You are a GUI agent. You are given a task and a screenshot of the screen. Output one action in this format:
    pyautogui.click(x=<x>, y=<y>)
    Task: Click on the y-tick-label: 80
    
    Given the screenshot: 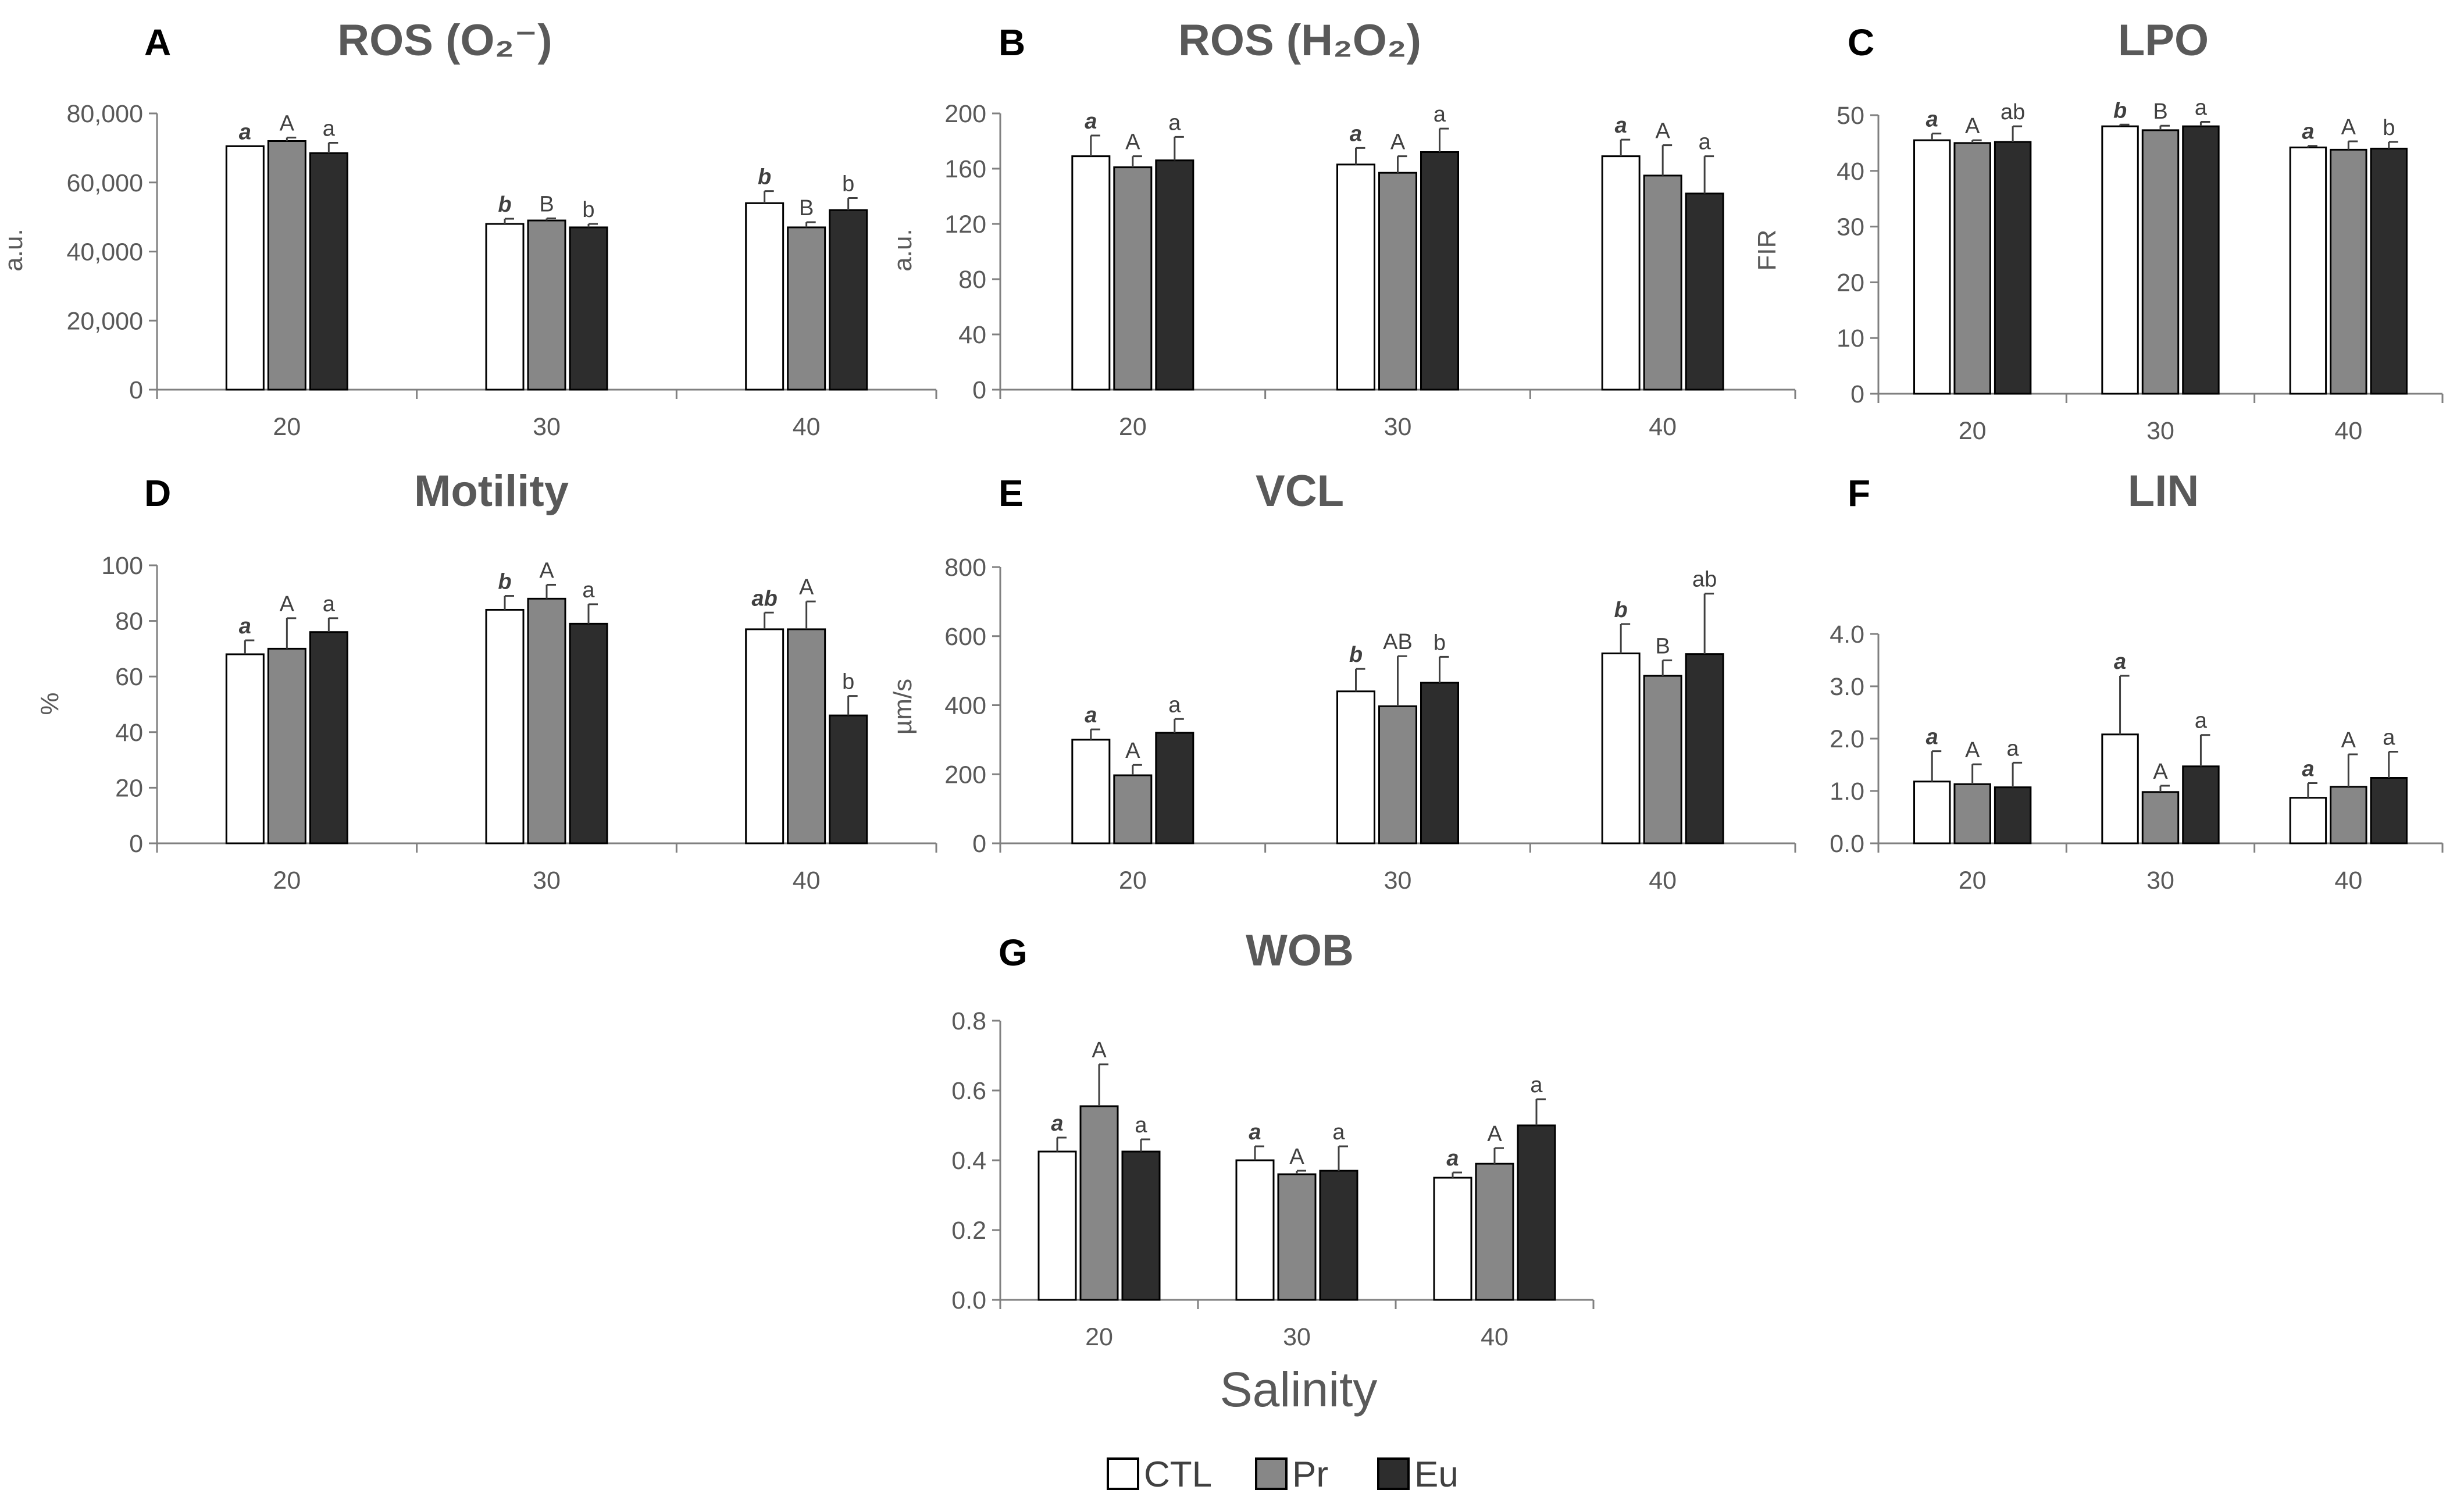 What is the action you would take?
    pyautogui.click(x=129, y=622)
    